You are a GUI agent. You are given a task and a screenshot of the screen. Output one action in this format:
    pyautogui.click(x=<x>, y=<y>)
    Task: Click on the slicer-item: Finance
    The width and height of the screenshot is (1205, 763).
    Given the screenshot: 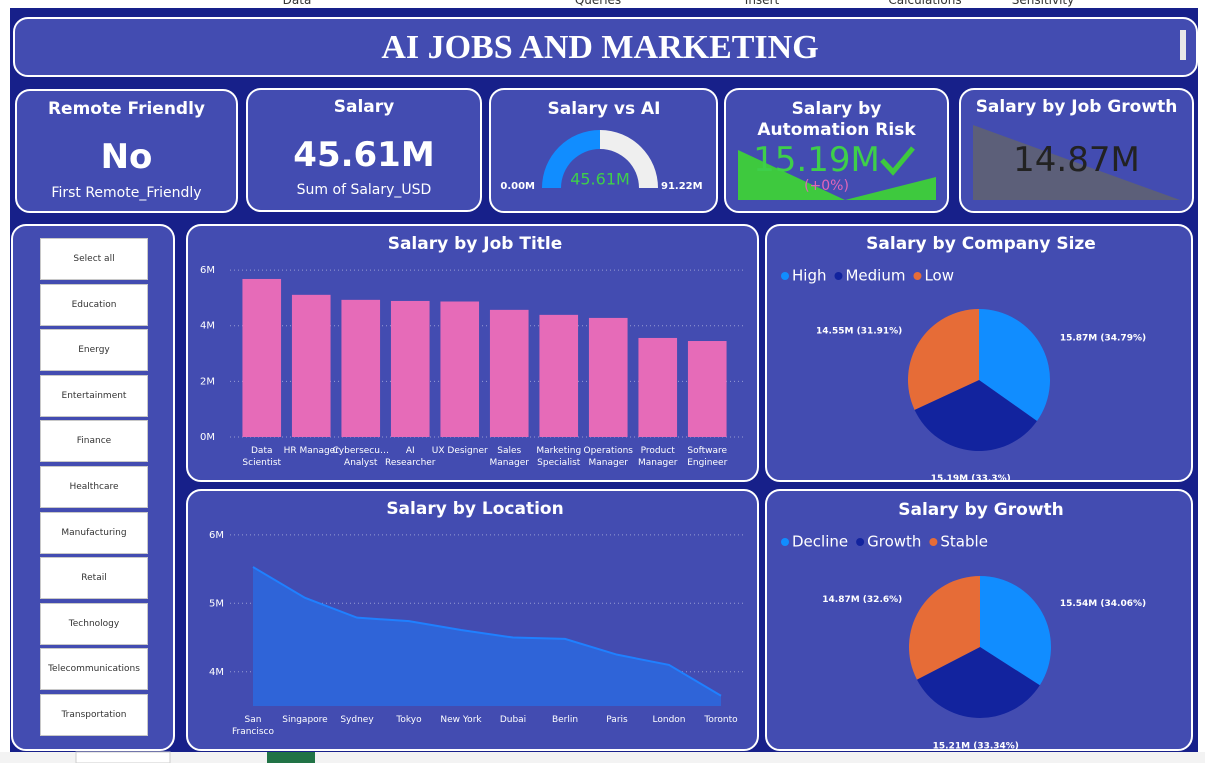 What is the action you would take?
    pyautogui.click(x=94, y=441)
    